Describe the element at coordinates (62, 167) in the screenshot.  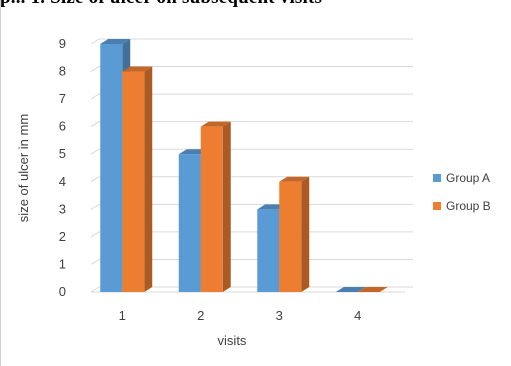
I see `y-tick-labels: 0 1 2 3 4 5 6 7 8 9` at that location.